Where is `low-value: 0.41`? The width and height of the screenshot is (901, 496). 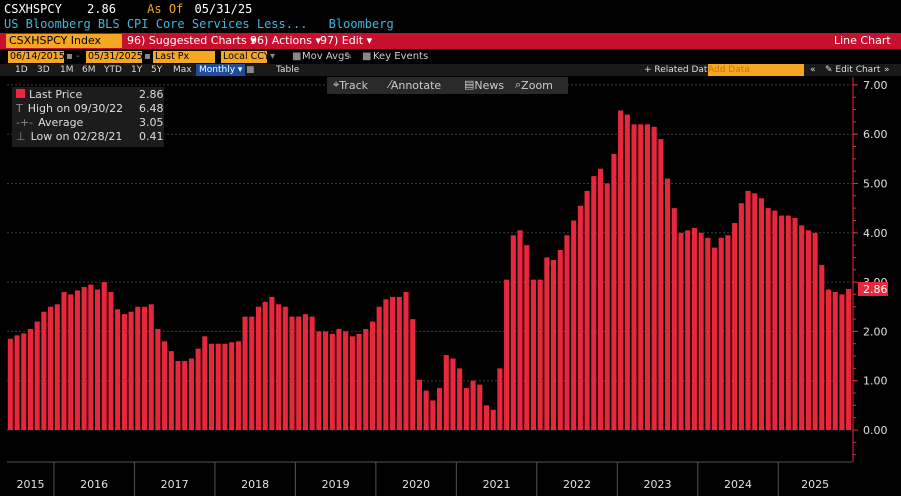 low-value: 0.41 is located at coordinates (151, 136).